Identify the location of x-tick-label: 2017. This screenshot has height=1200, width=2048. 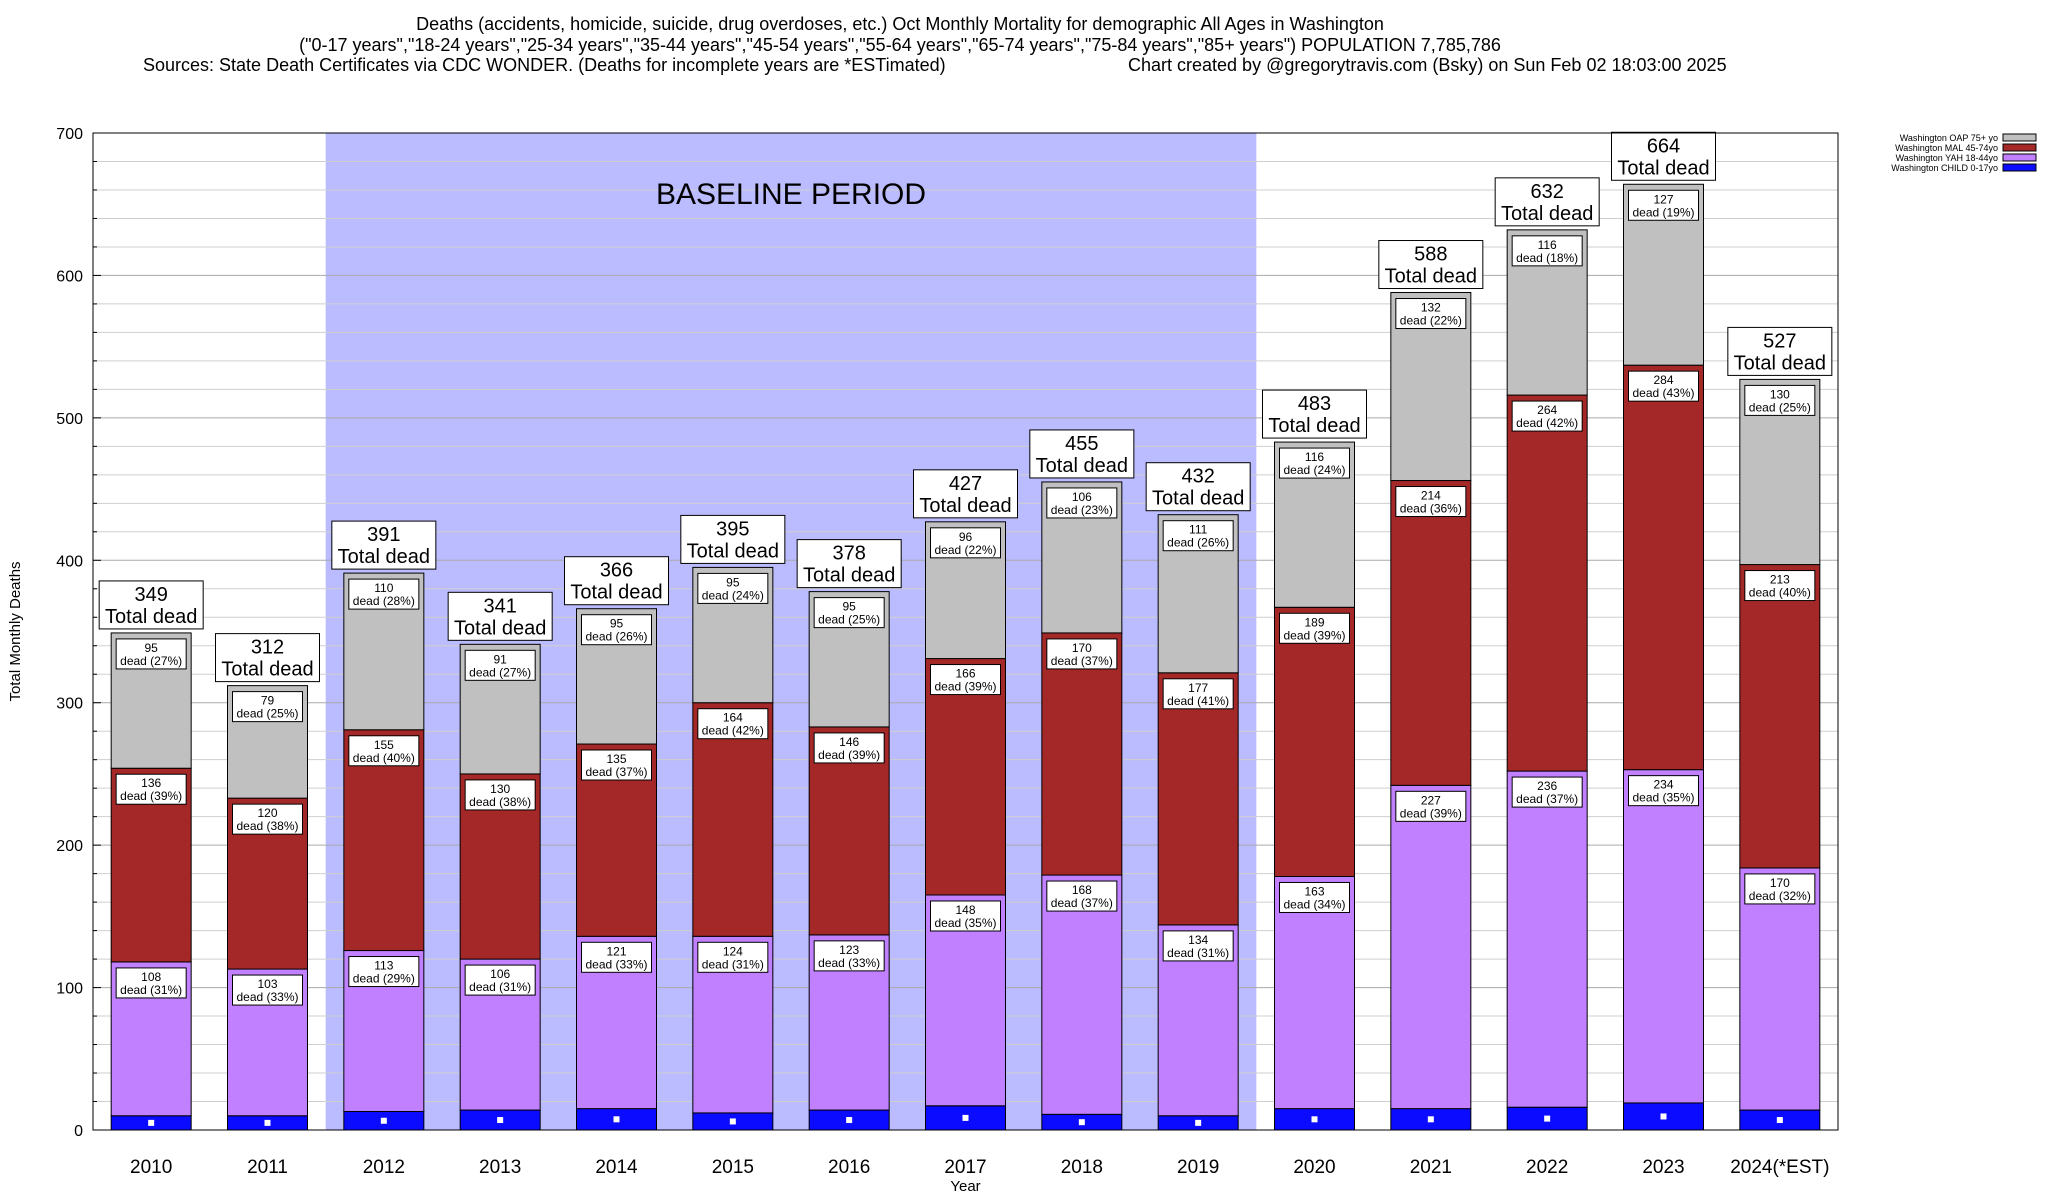
(965, 1167).